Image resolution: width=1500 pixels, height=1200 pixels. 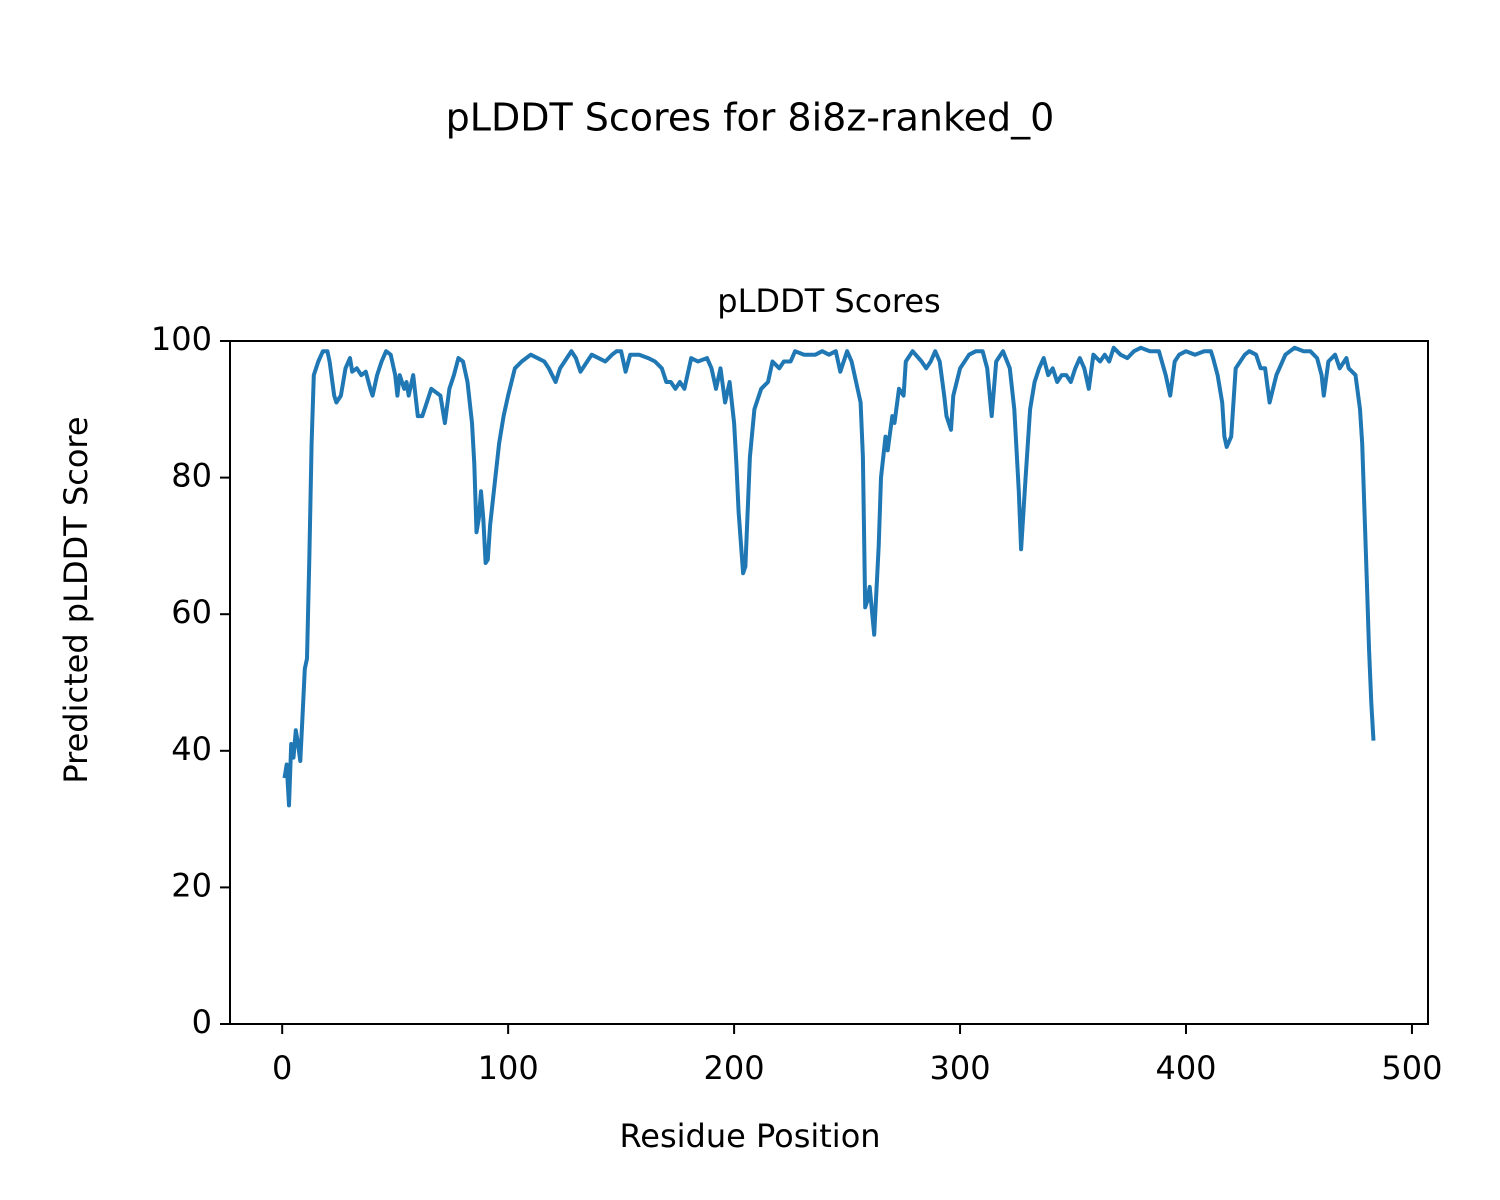 What do you see at coordinates (191, 749) in the screenshot?
I see `y-tick-label: 40` at bounding box center [191, 749].